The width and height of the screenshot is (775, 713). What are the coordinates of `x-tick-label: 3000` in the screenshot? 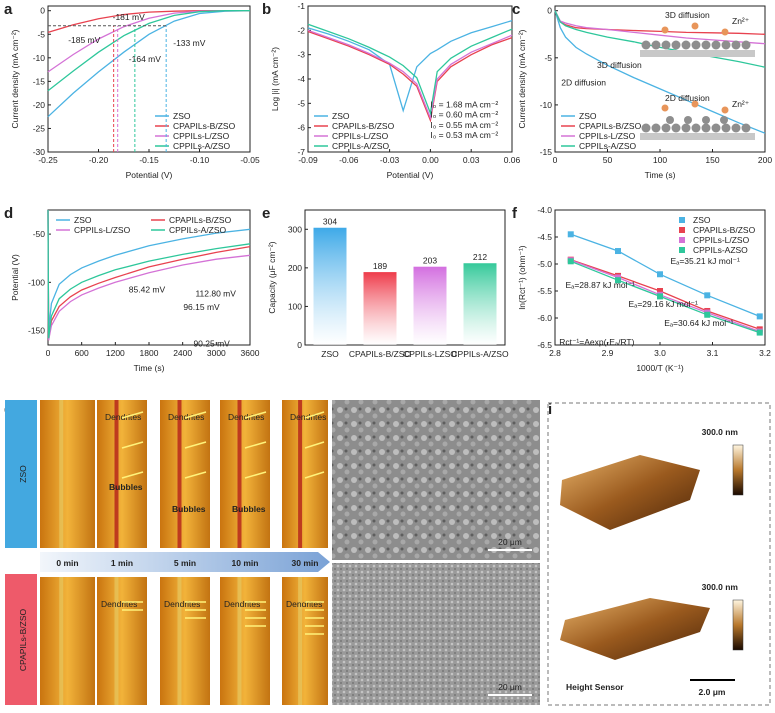 It's located at (216, 353).